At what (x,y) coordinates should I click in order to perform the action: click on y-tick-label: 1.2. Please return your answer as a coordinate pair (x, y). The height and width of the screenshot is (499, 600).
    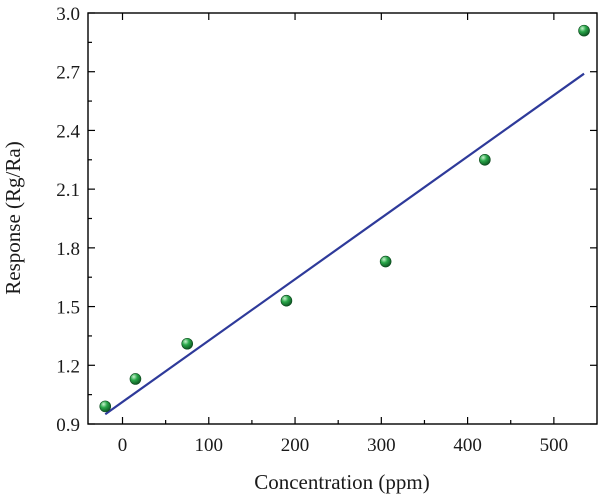
    Looking at the image, I should click on (68, 366).